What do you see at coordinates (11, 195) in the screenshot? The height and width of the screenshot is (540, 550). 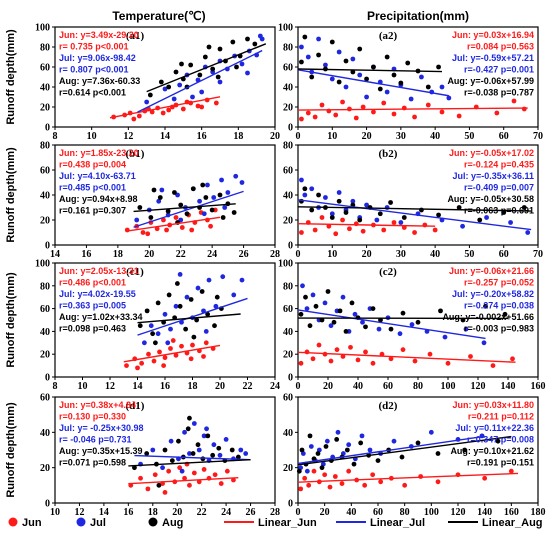 I see `y-axis-label: Runoff depth(mm)` at bounding box center [11, 195].